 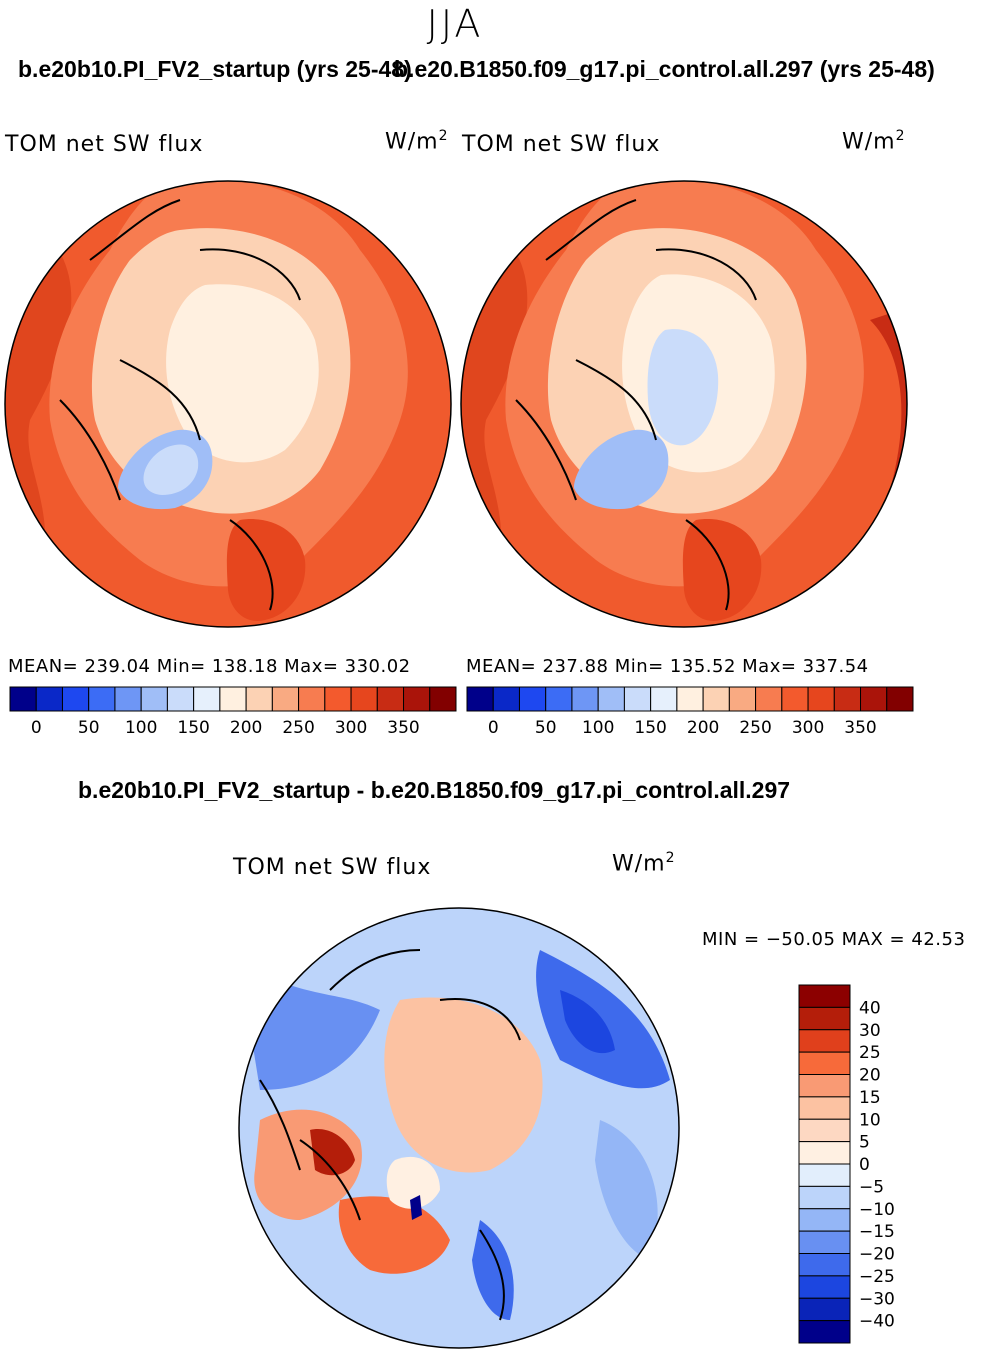 I want to click on case-a-title: b.e20b10.PI_FV2_startup (yrs 25-48), so click(x=215, y=69).